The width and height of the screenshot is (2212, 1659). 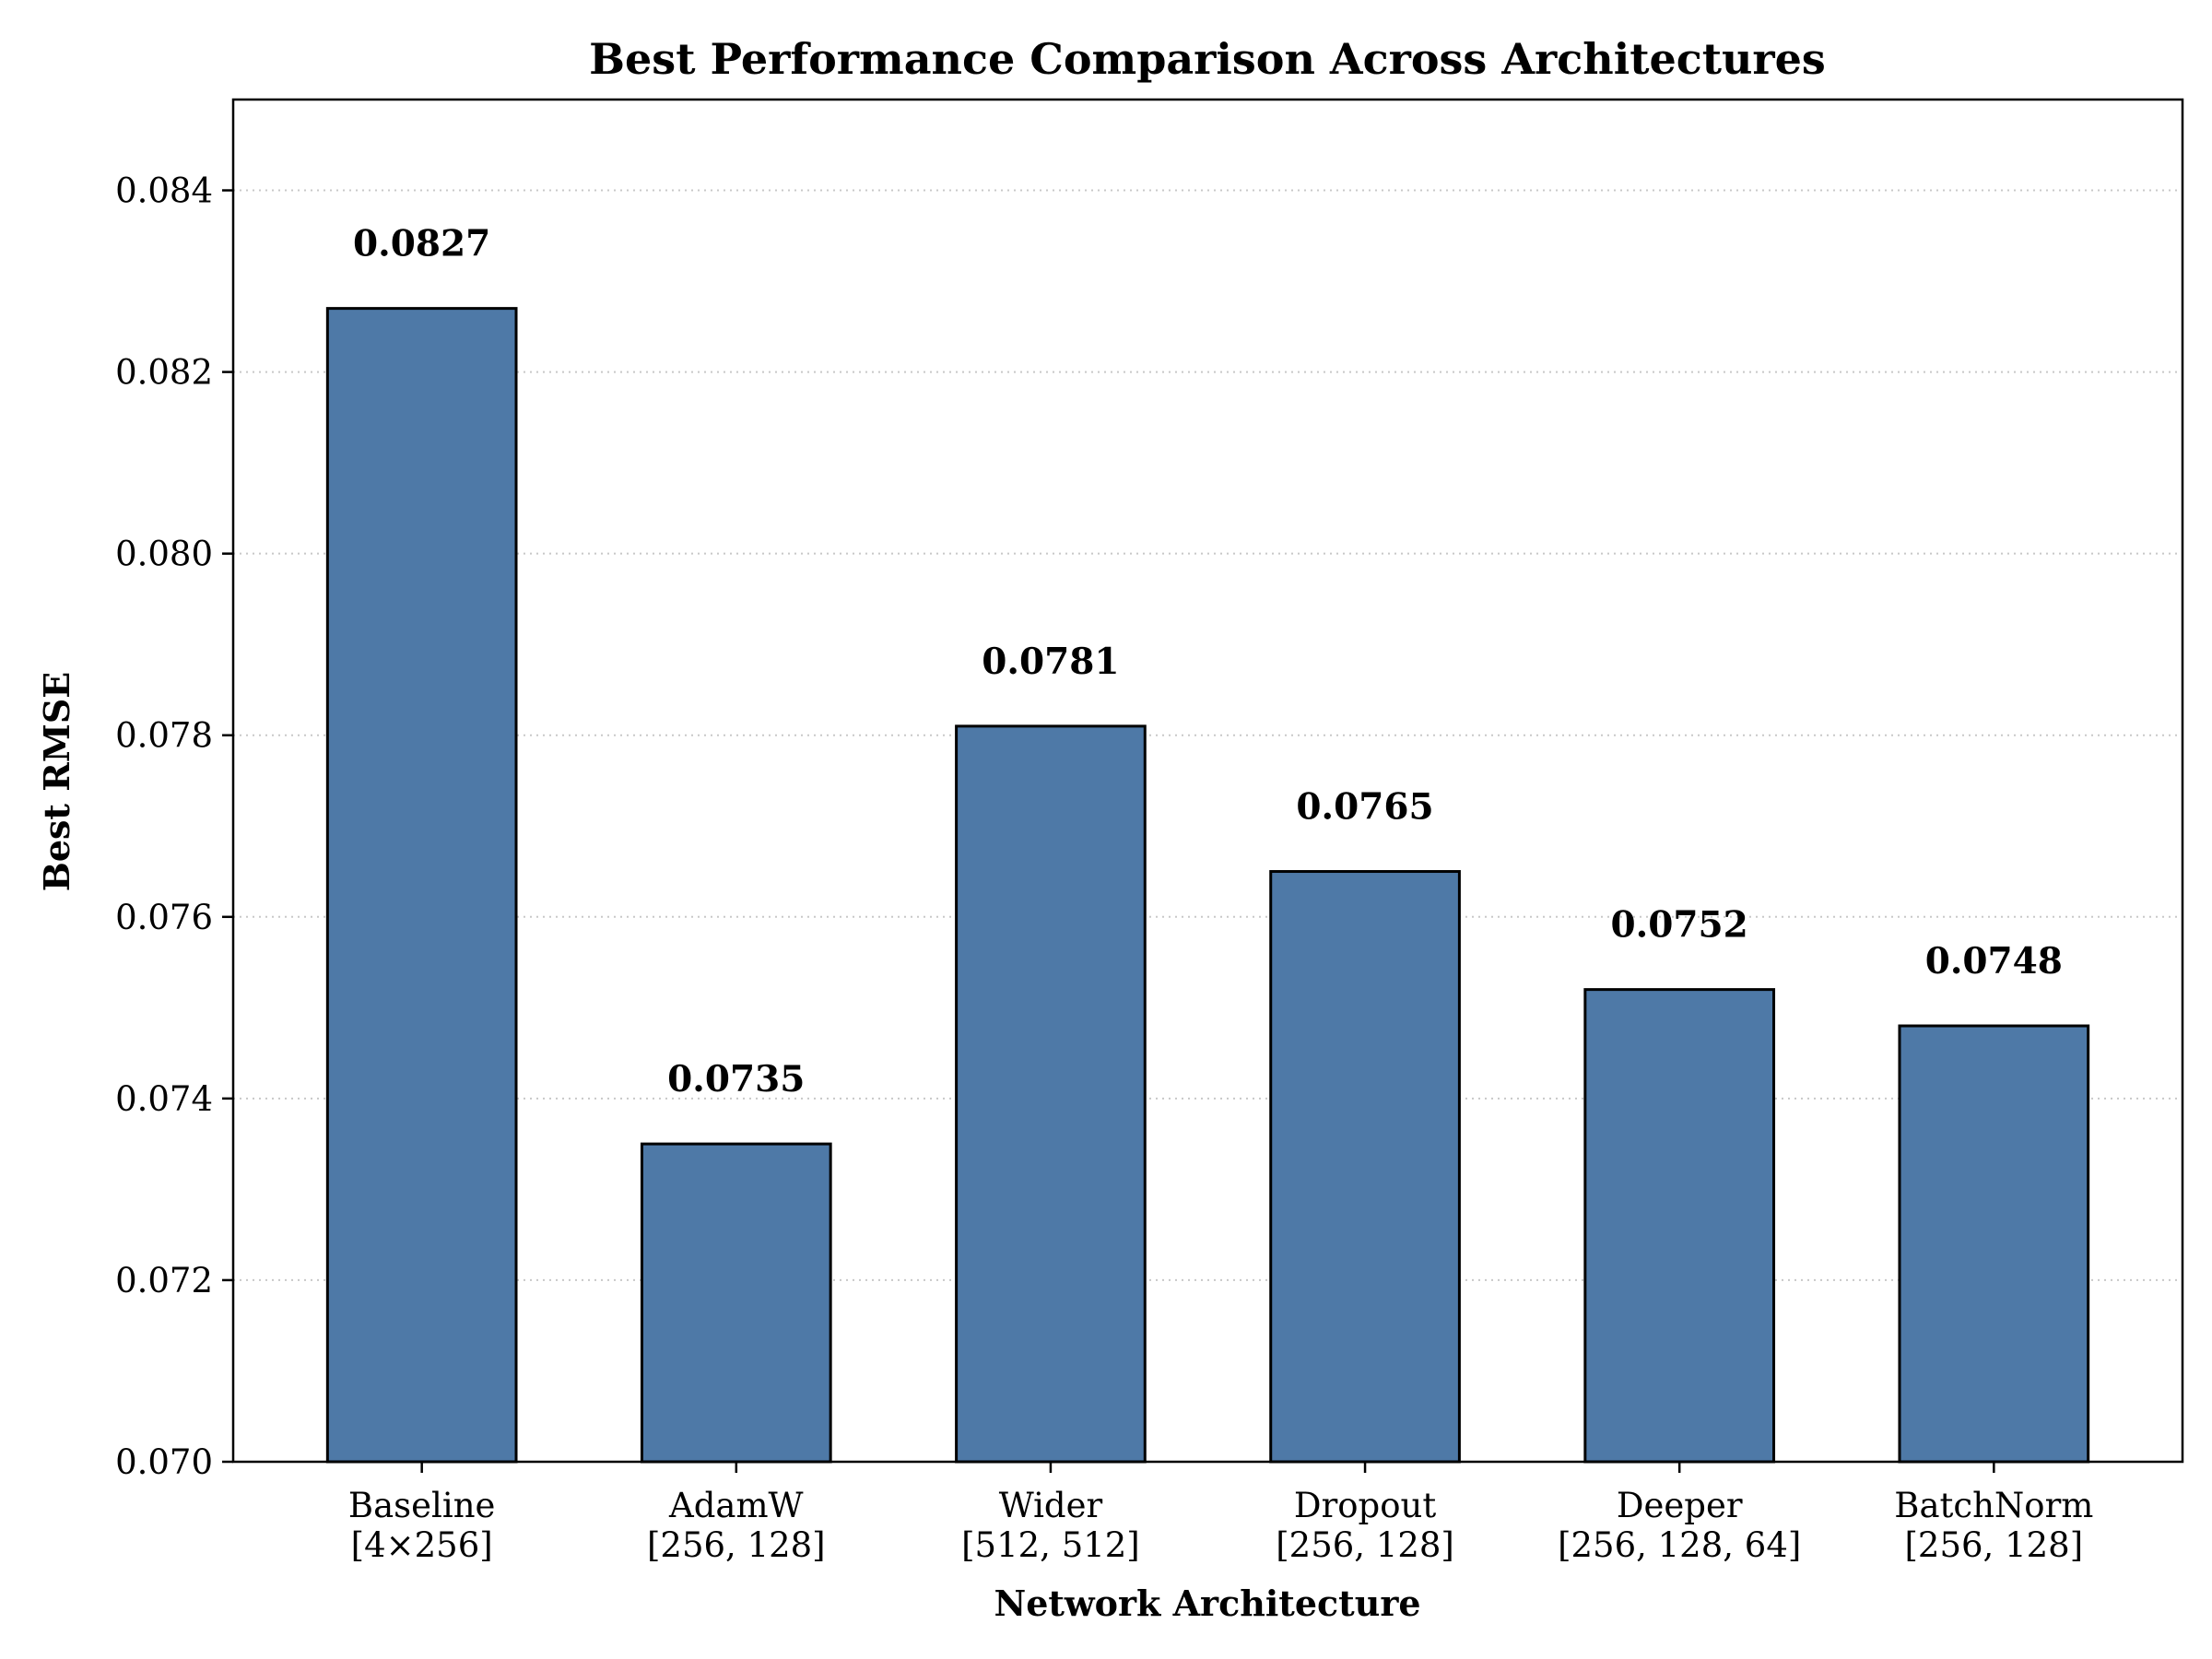 I want to click on x-tick-sublabel: [512, 512], so click(x=1050, y=1545).